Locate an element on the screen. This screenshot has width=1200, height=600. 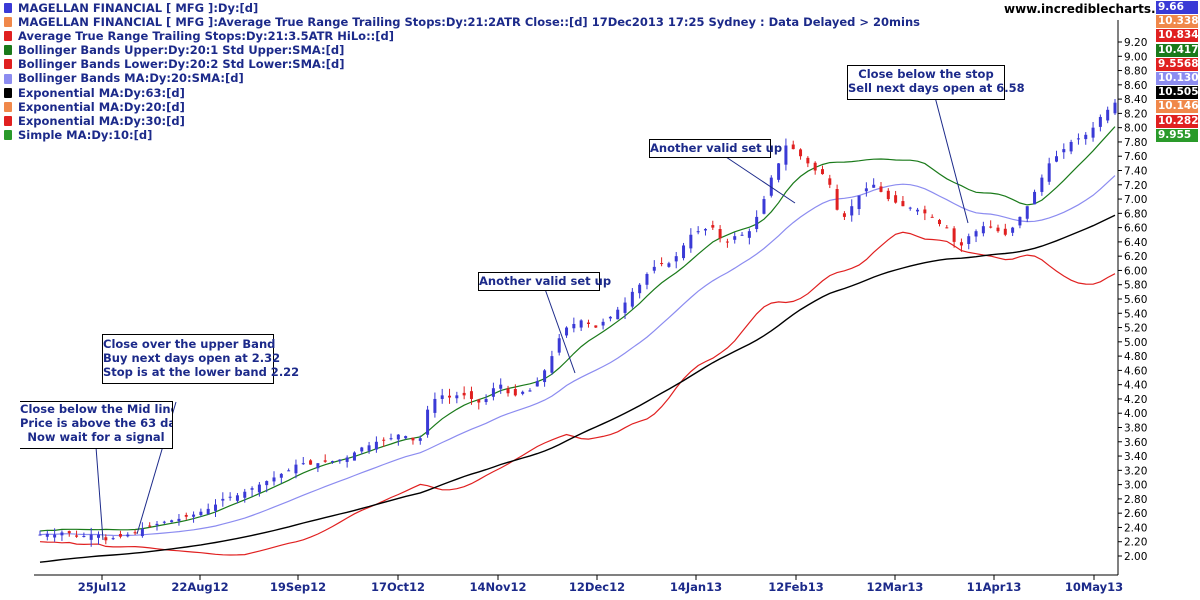
y-tick-label: 7.80 is located at coordinates (1135, 143).